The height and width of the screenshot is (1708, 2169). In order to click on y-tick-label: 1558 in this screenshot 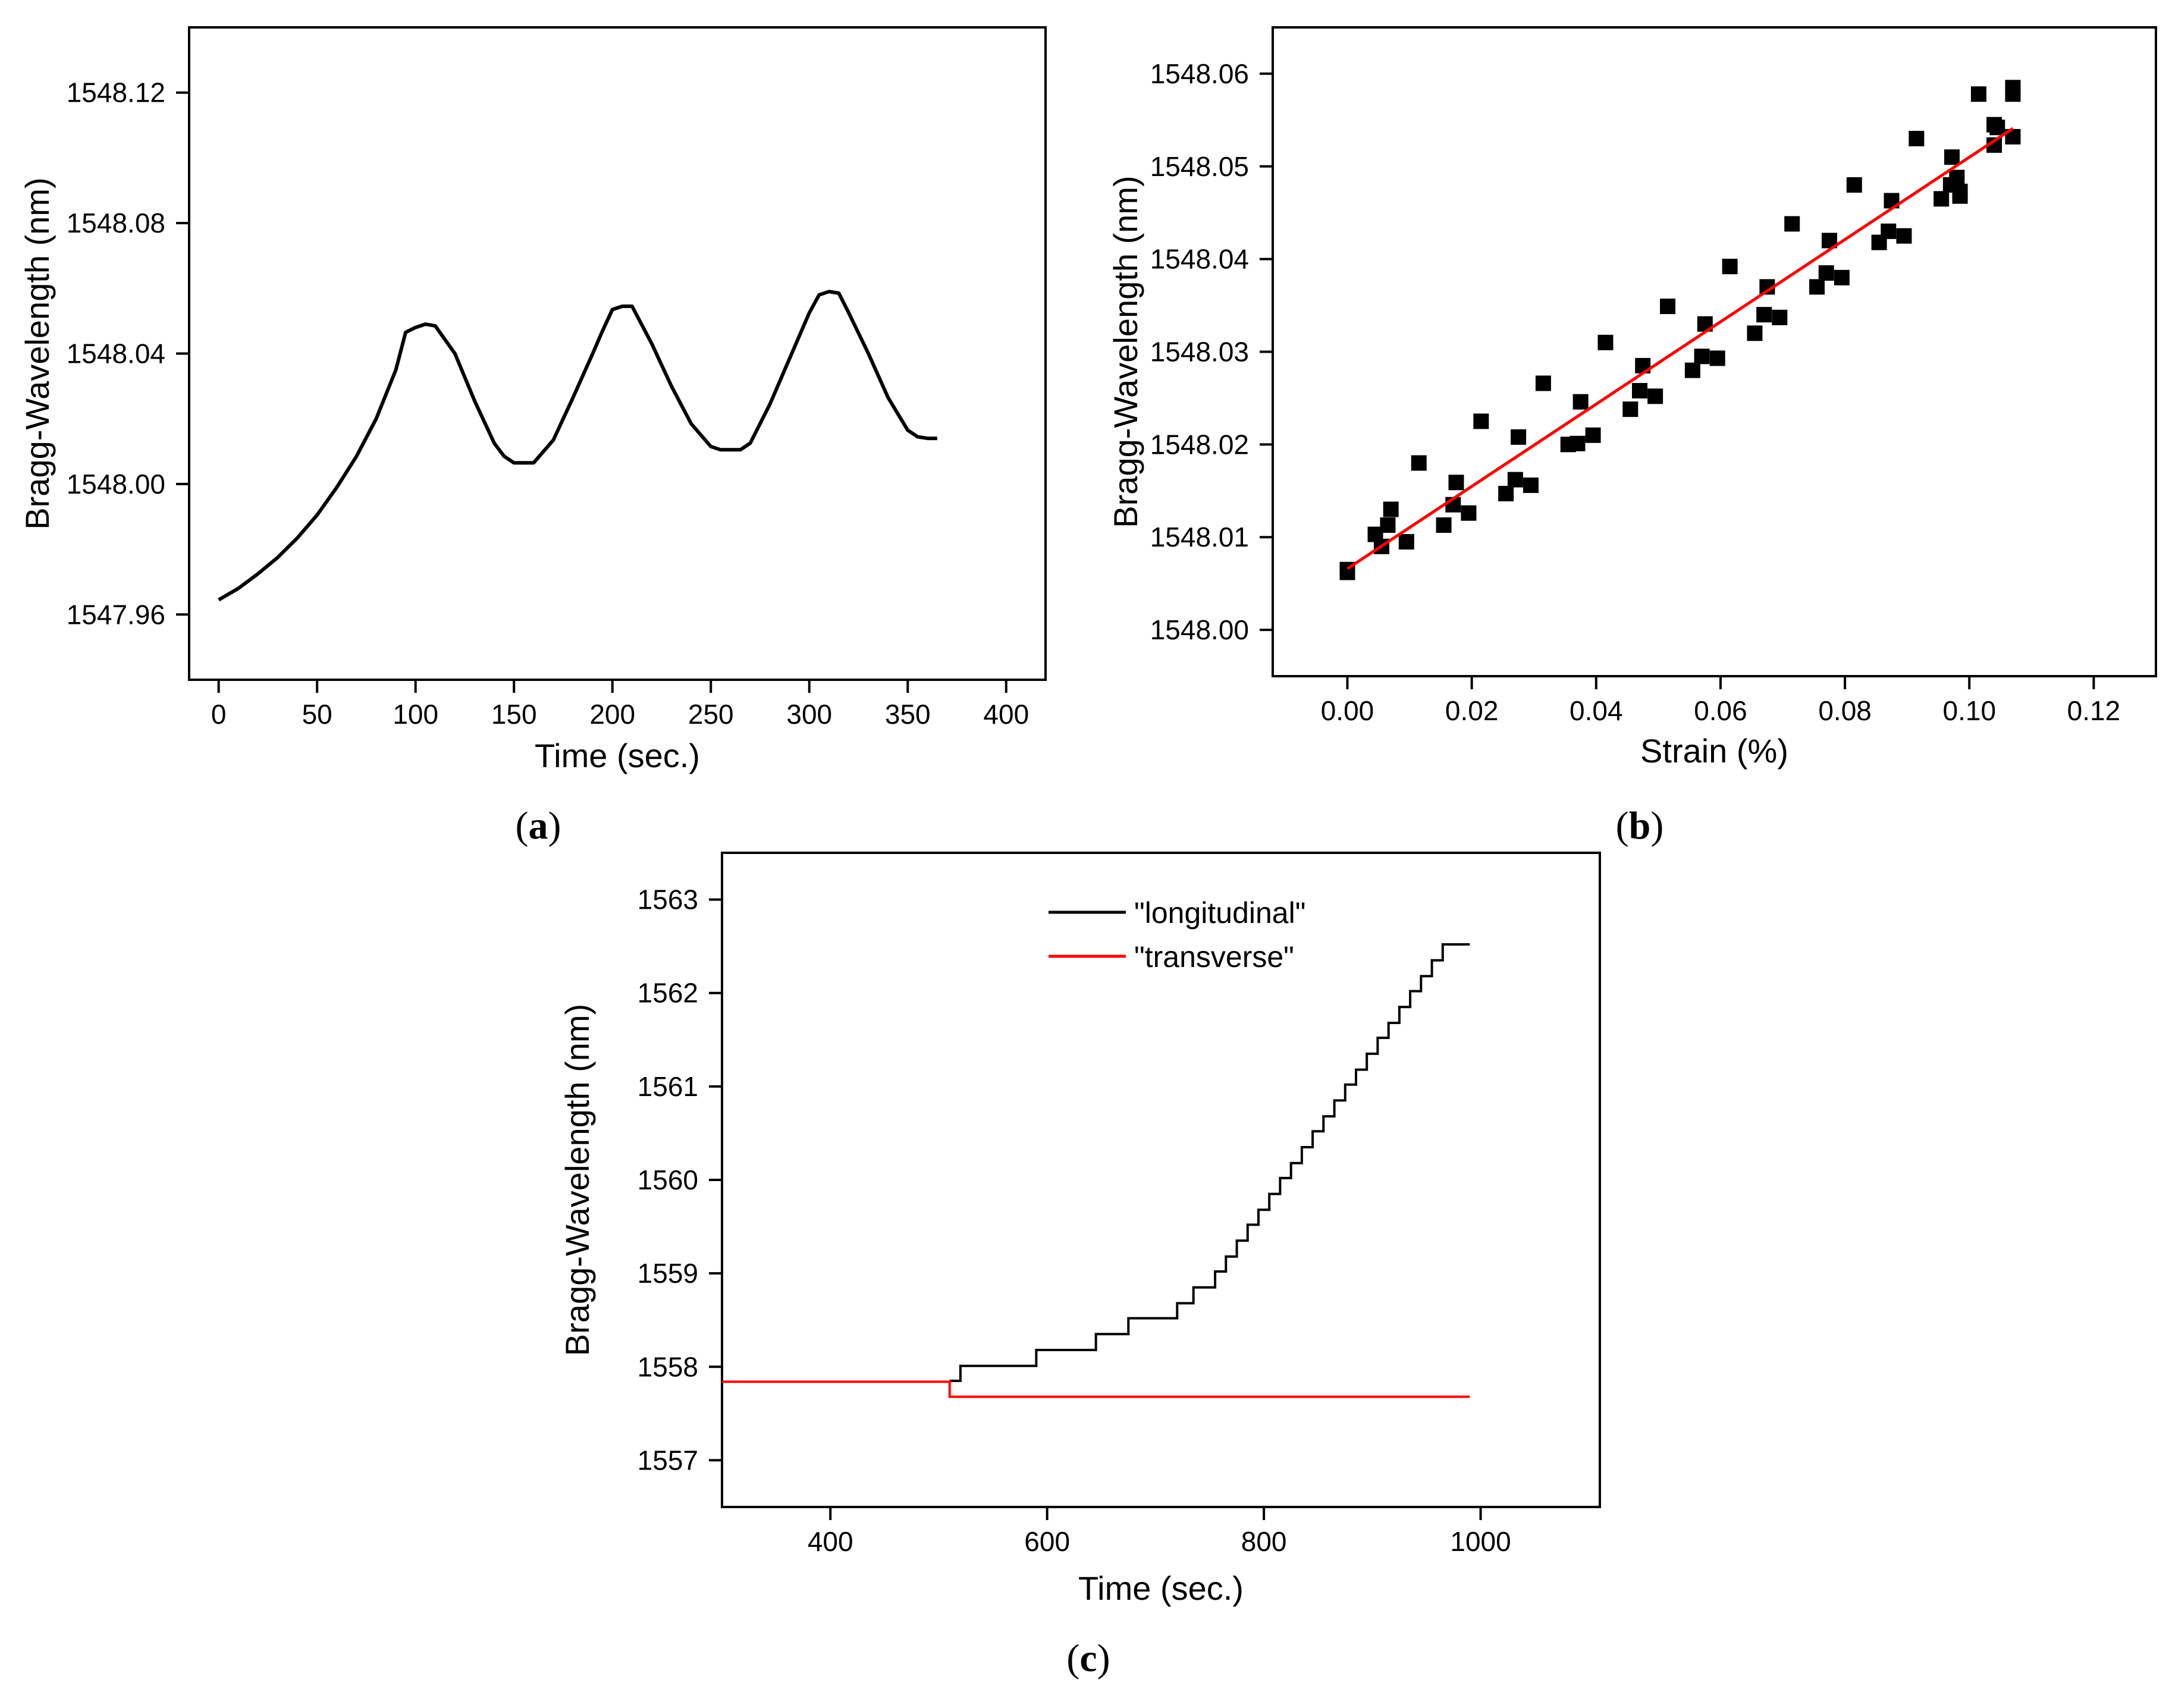, I will do `click(668, 1367)`.